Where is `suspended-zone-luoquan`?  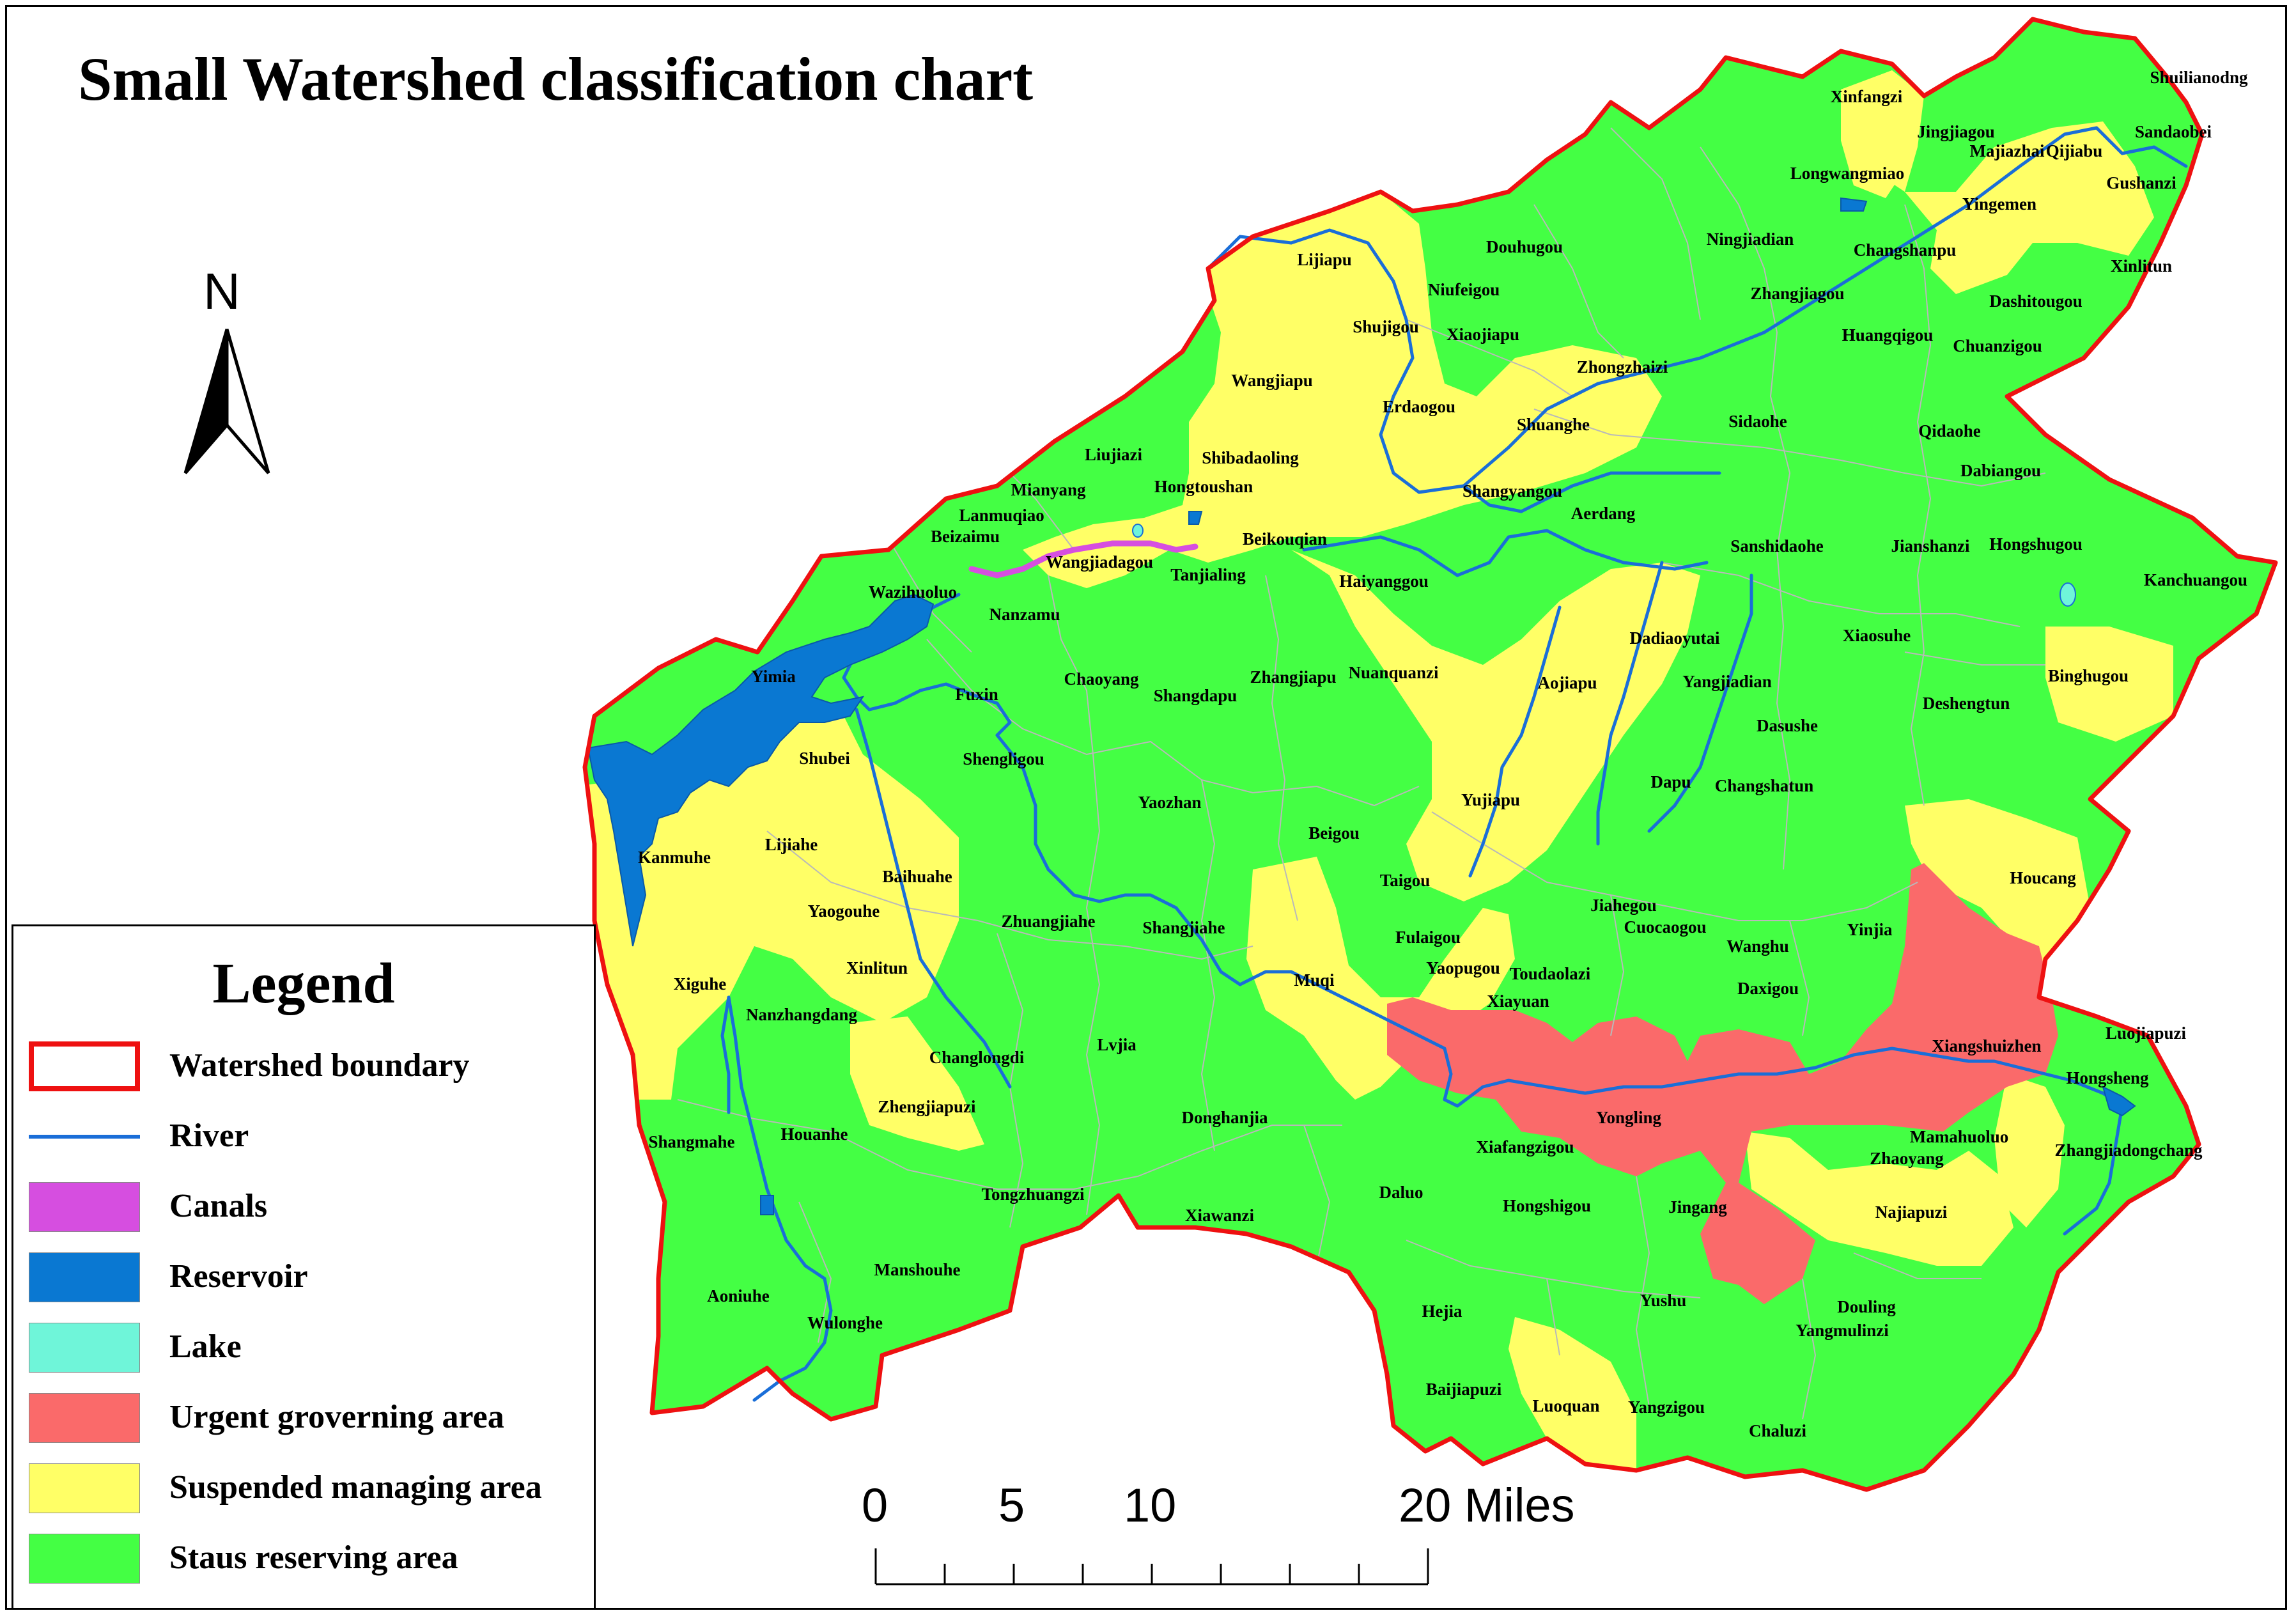 suspended-zone-luoquan is located at coordinates (1572, 1393).